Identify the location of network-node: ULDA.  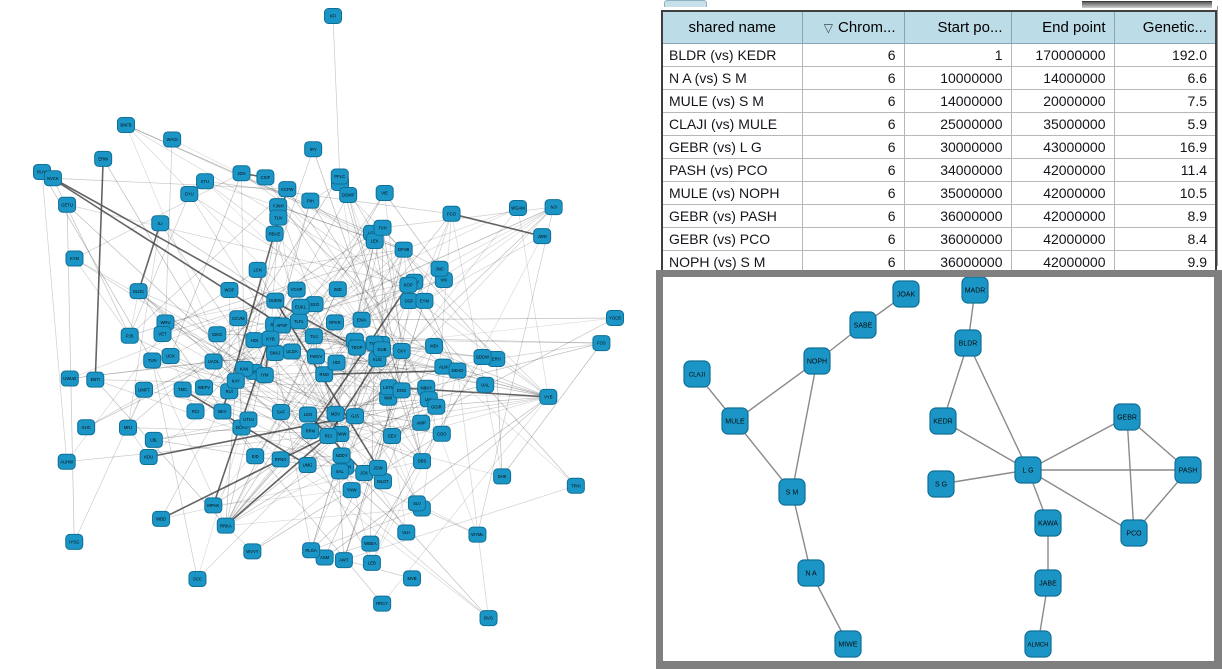
(291, 351).